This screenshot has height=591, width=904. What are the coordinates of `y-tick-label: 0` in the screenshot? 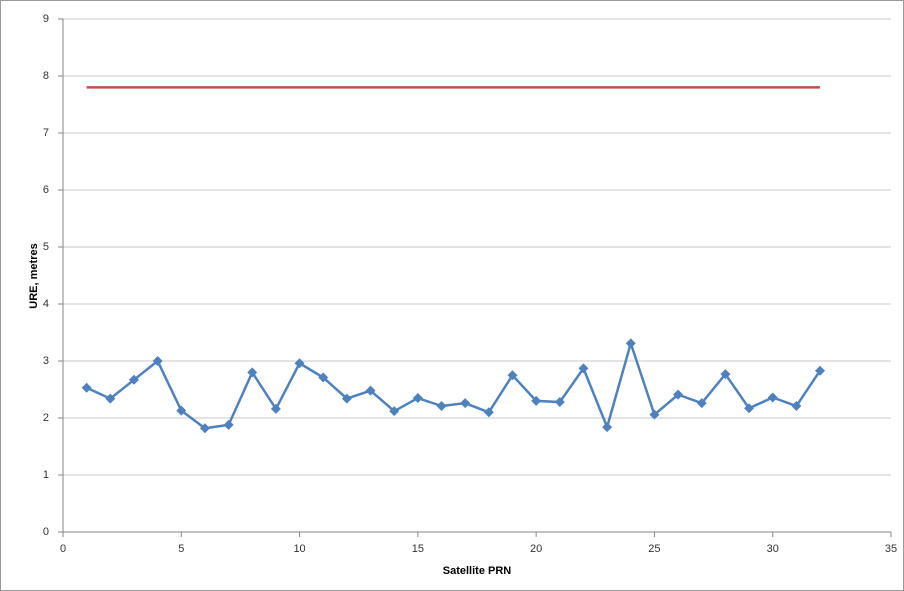 It's located at (46, 532).